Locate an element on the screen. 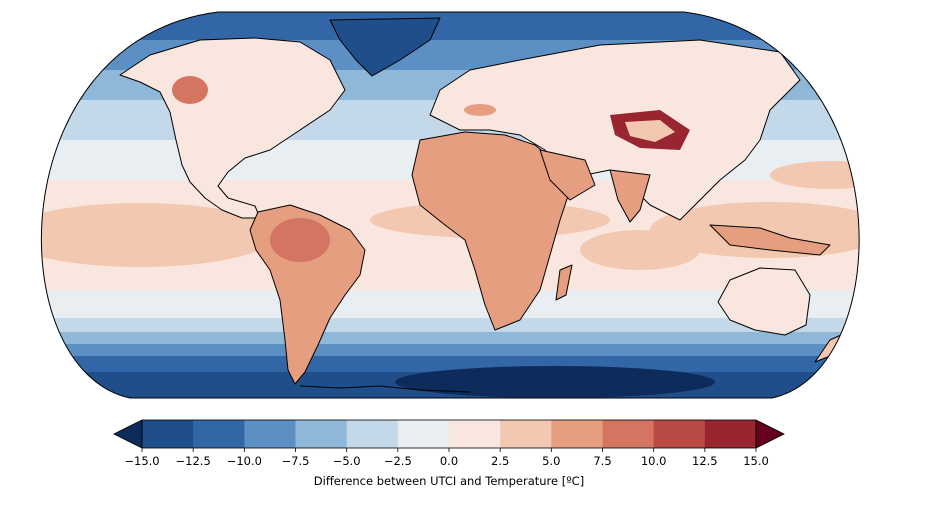  colorbar-blocks is located at coordinates (449, 434).